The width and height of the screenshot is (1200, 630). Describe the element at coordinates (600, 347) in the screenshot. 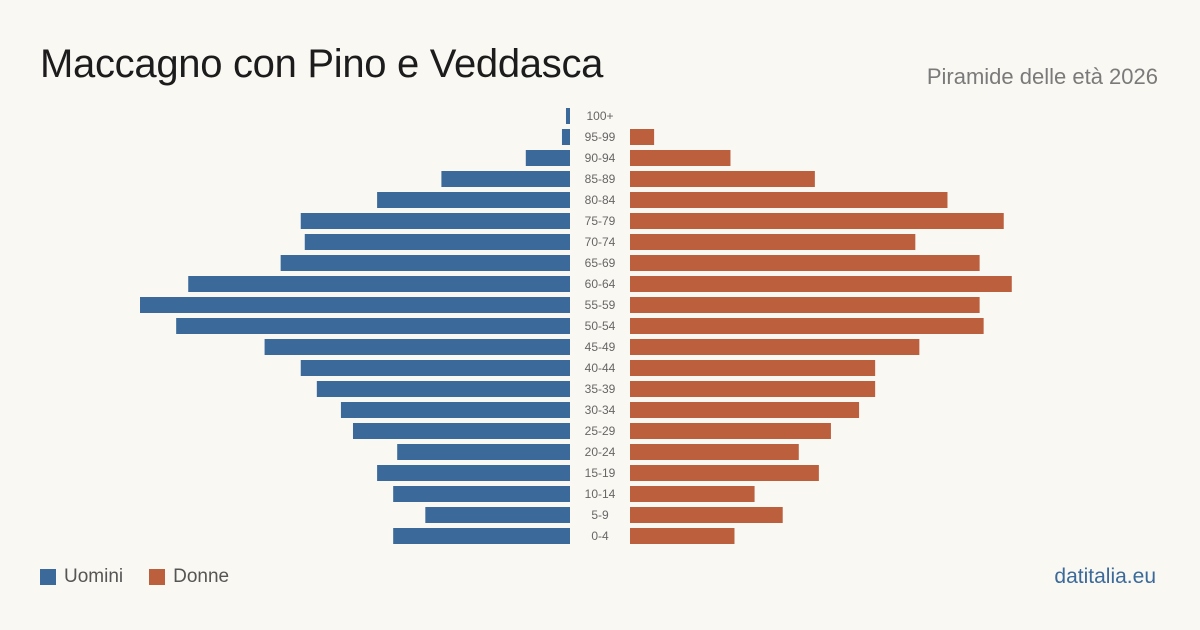

I see `age-label-45-49: 45-49` at that location.